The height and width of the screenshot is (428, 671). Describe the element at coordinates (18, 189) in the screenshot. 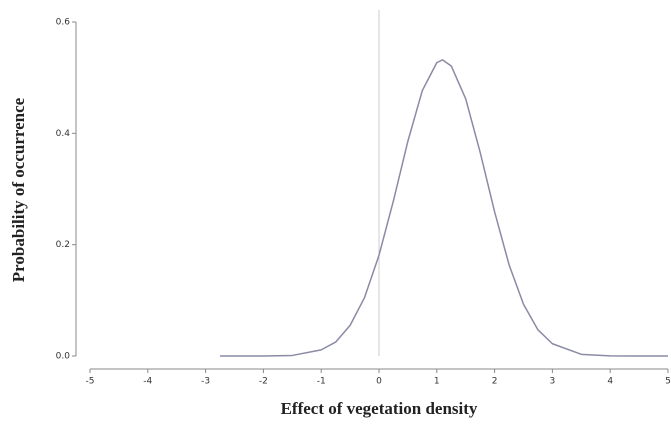

I see `y-axis-label: Probability of occurrence` at that location.